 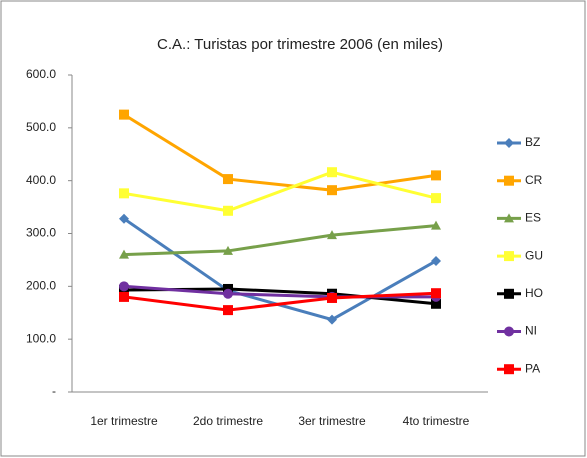 What do you see at coordinates (532, 368) in the screenshot?
I see `legend-label: PA` at bounding box center [532, 368].